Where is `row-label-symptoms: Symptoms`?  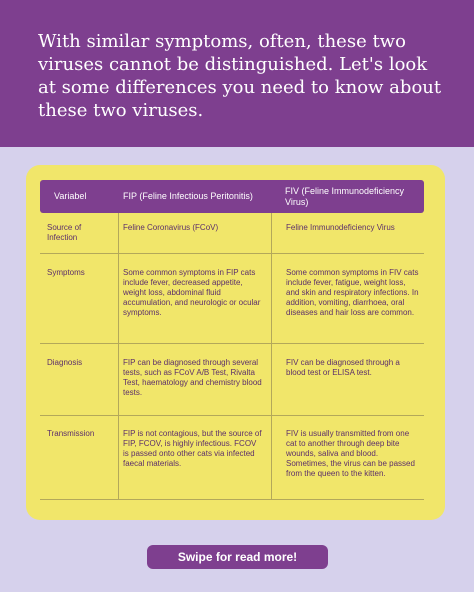
row-label-symptoms: Symptoms is located at coordinates (66, 272).